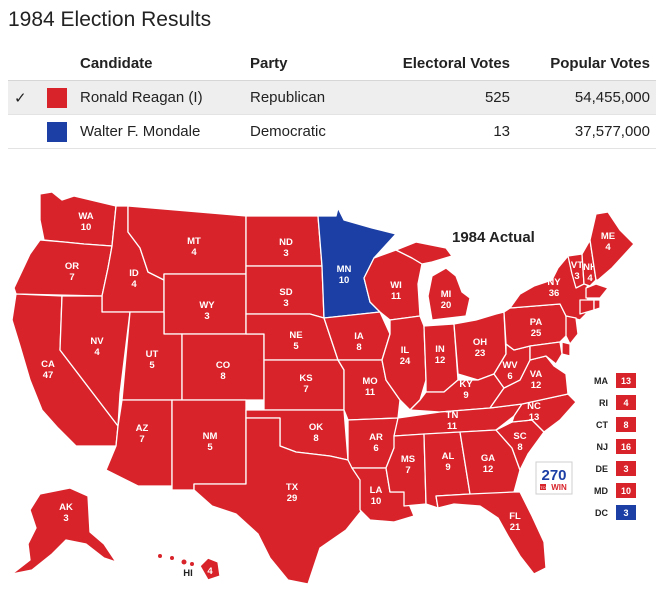  I want to click on state-MA, so click(597, 291).